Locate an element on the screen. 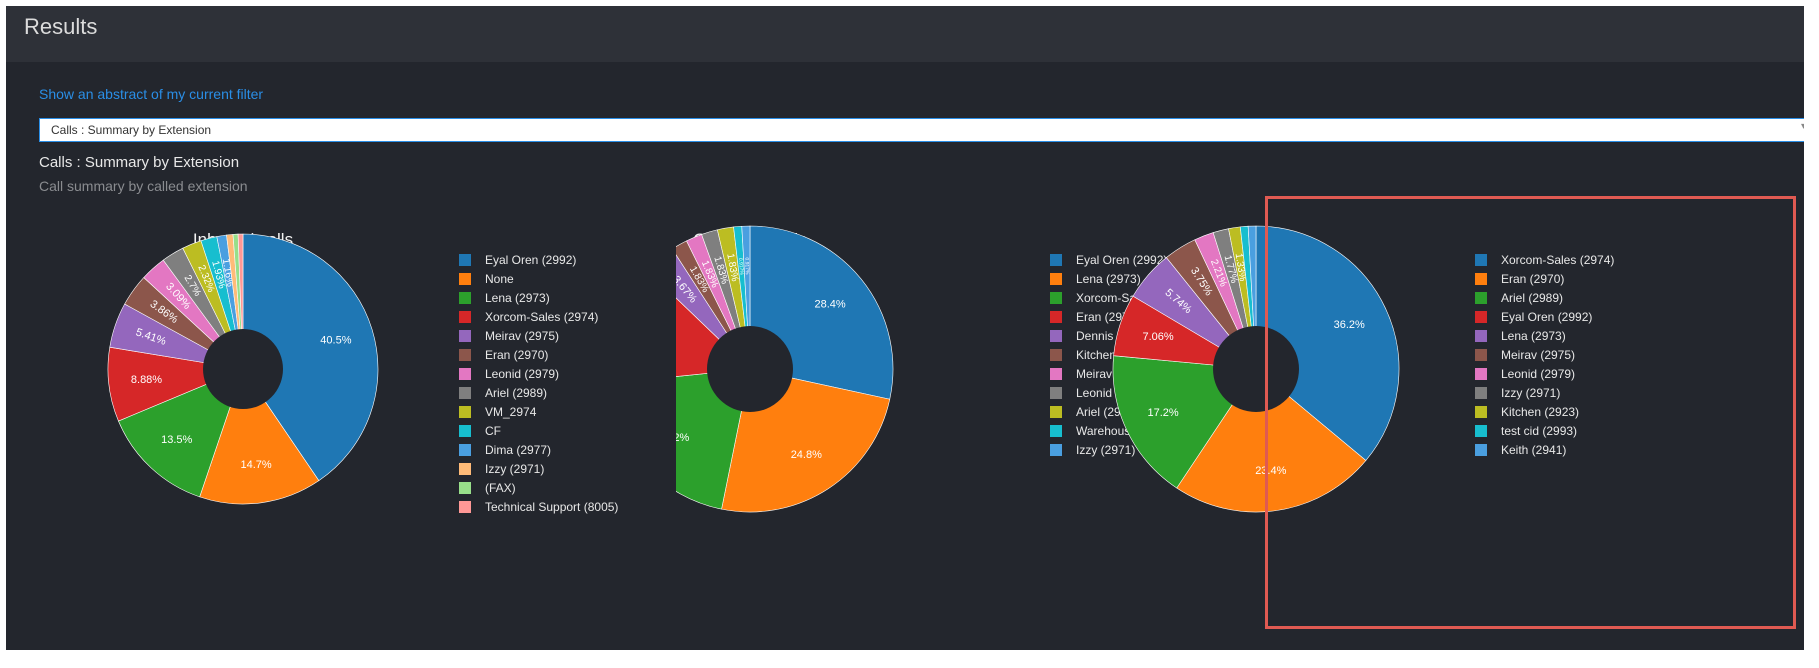  legend-item-kitchen-2923: Kitchen (2923) is located at coordinates (1544, 411).